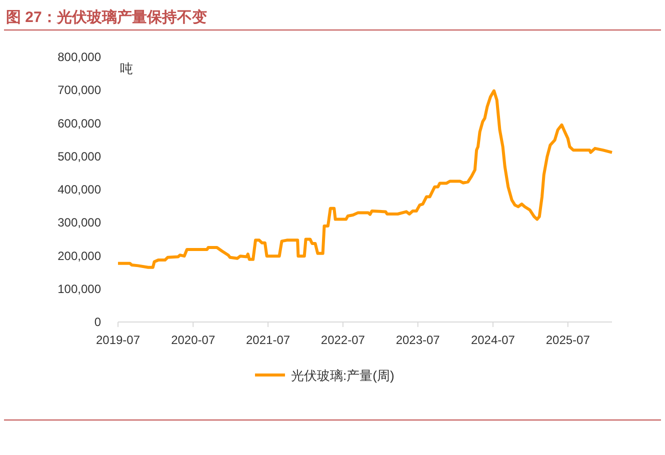 Image resolution: width=665 pixels, height=455 pixels. What do you see at coordinates (568, 340) in the screenshot?
I see `x-tick-label: 2025-07` at bounding box center [568, 340].